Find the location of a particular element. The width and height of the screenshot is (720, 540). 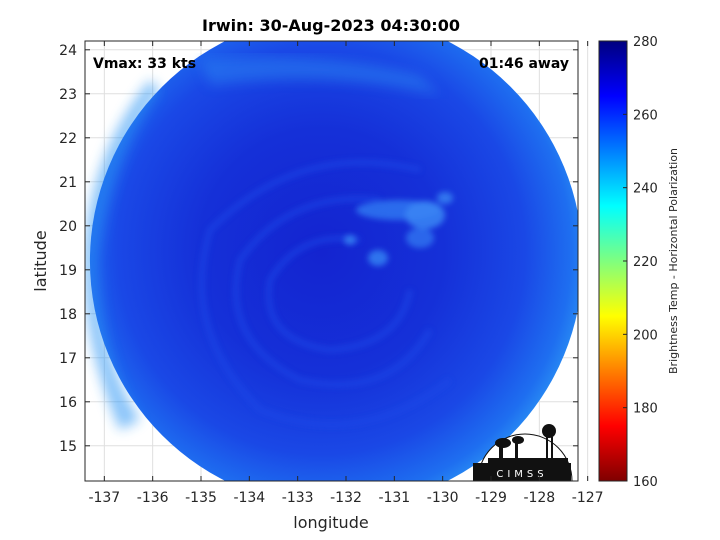

y-tick-label: 19 is located at coordinates (68, 271).